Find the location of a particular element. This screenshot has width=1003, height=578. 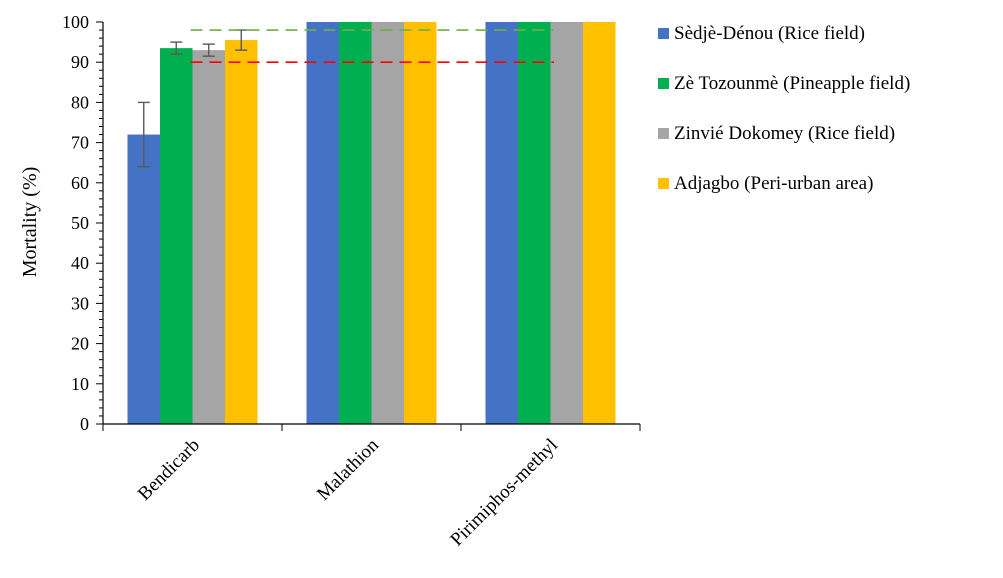

legend-item: Adjagbo (Peri-urban area) is located at coordinates (765, 183).